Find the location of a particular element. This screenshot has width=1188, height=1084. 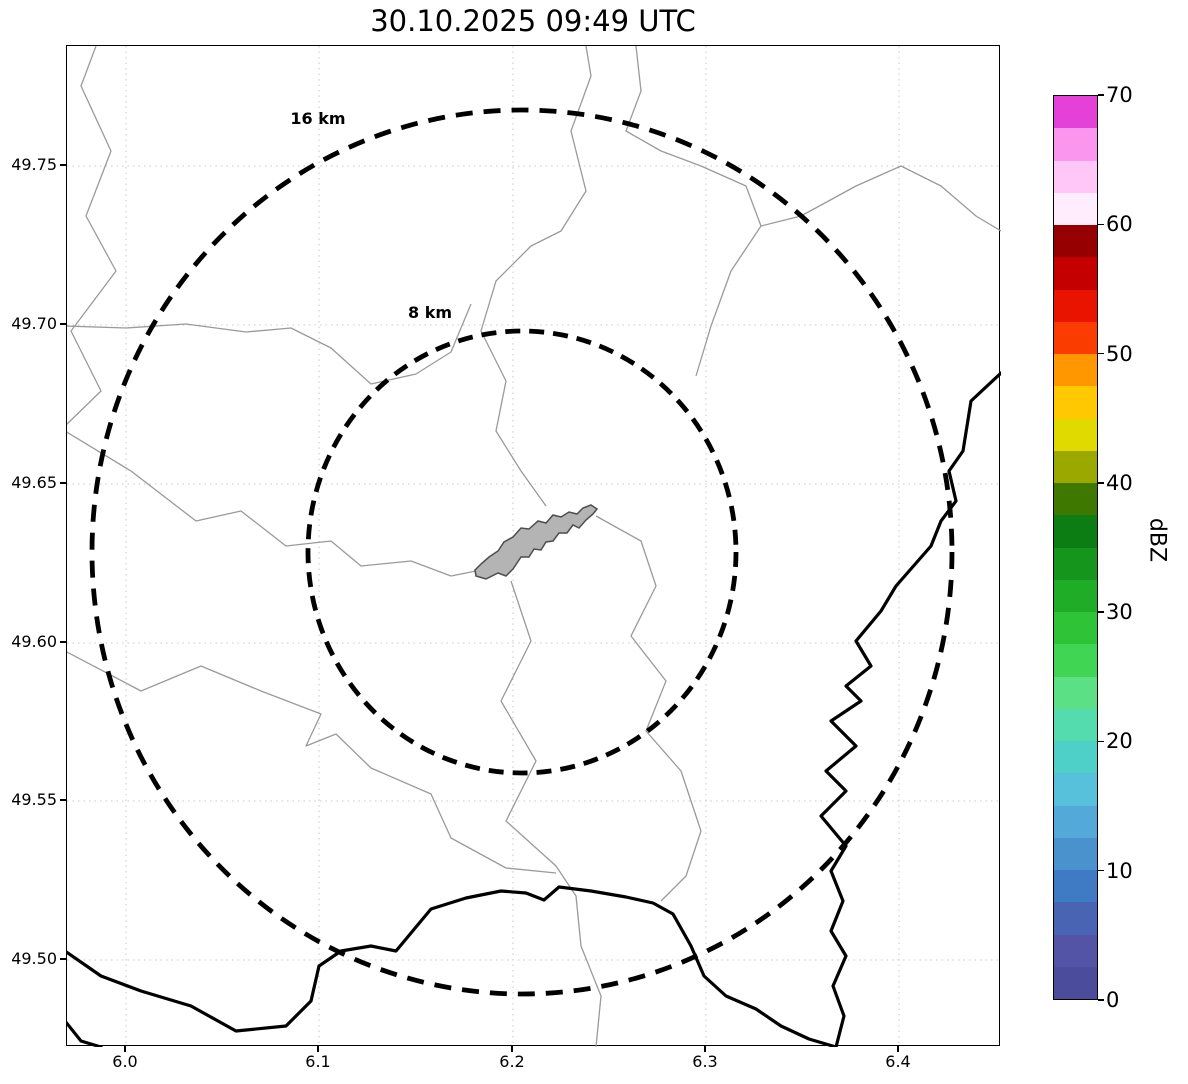

x-tick-label: 6.3 is located at coordinates (705, 1061).